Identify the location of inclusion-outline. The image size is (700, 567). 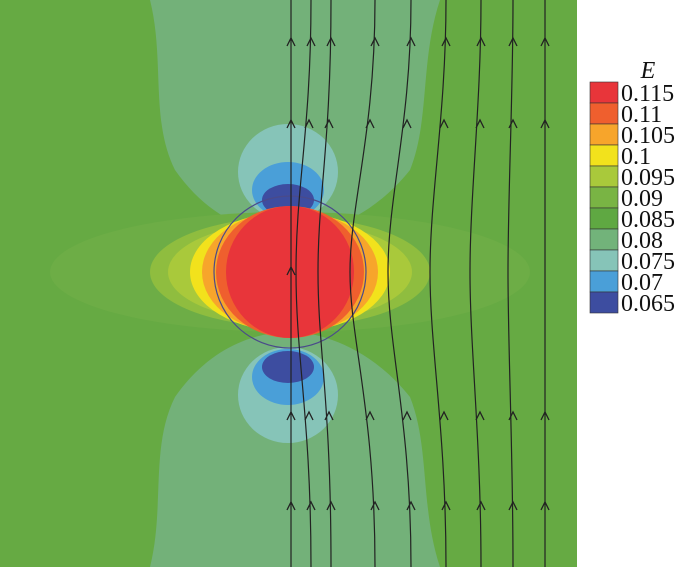
(290, 272).